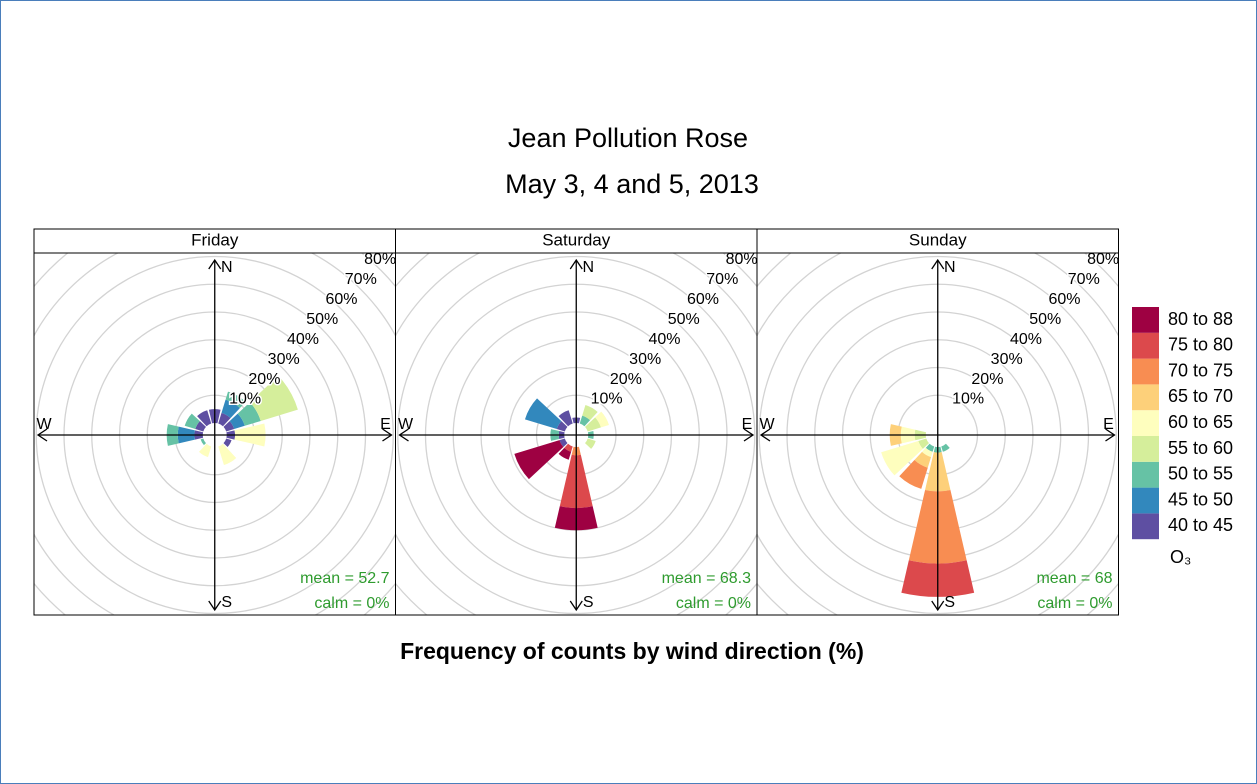 This screenshot has height=784, width=1257. I want to click on mean-label: mean = 52.7, so click(345, 578).